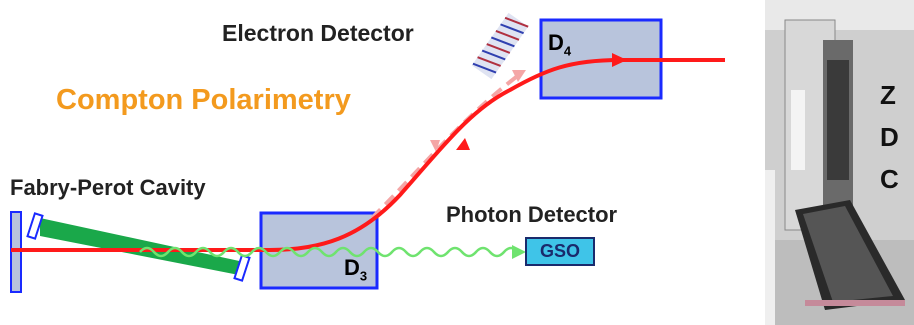 The height and width of the screenshot is (325, 914). What do you see at coordinates (519, 76) in the screenshot?
I see `scattered-electron-arrow` at bounding box center [519, 76].